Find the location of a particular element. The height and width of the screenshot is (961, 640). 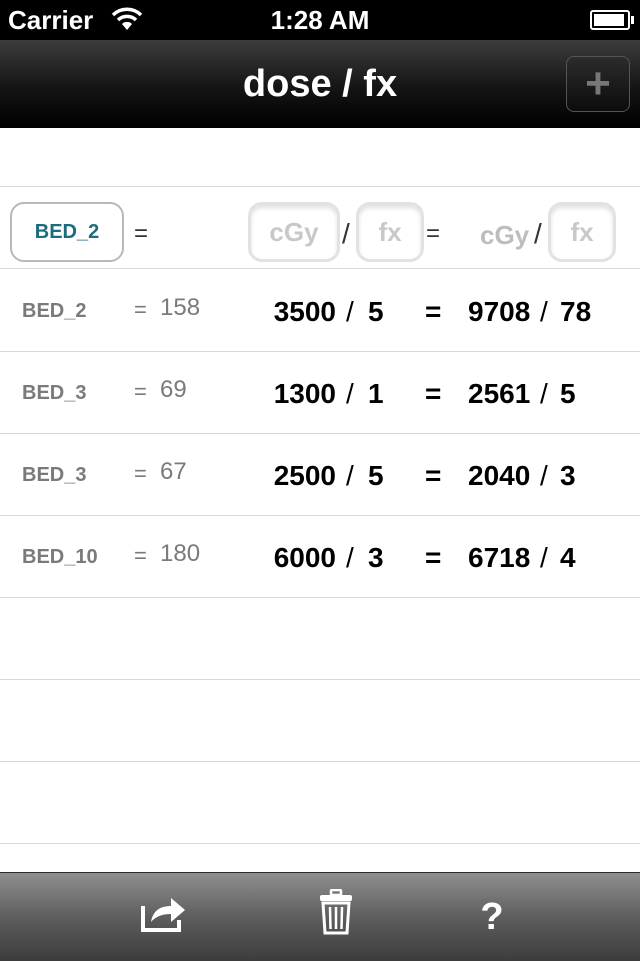

table-row: BED_10 = 180 6000 / 3 = 6718 / 4 is located at coordinates (320, 557).